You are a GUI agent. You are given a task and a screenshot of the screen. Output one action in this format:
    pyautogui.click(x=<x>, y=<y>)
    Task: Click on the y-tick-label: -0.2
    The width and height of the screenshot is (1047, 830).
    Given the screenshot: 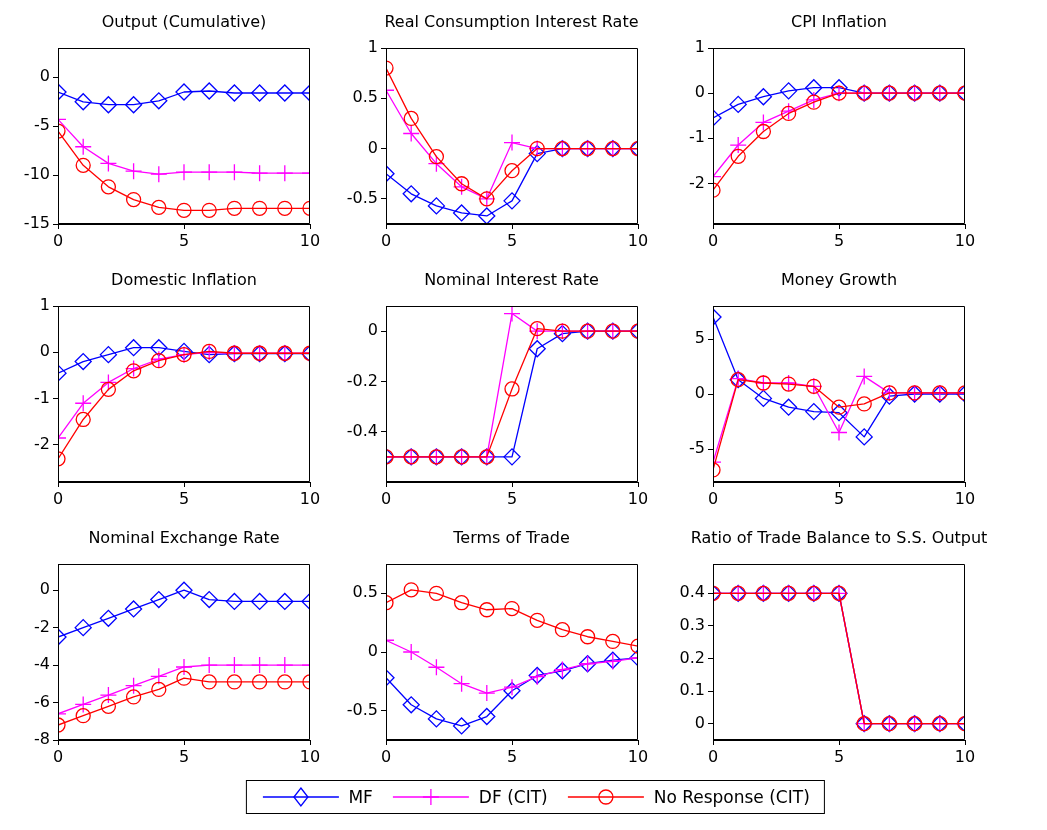 What is the action you would take?
    pyautogui.click(x=362, y=380)
    